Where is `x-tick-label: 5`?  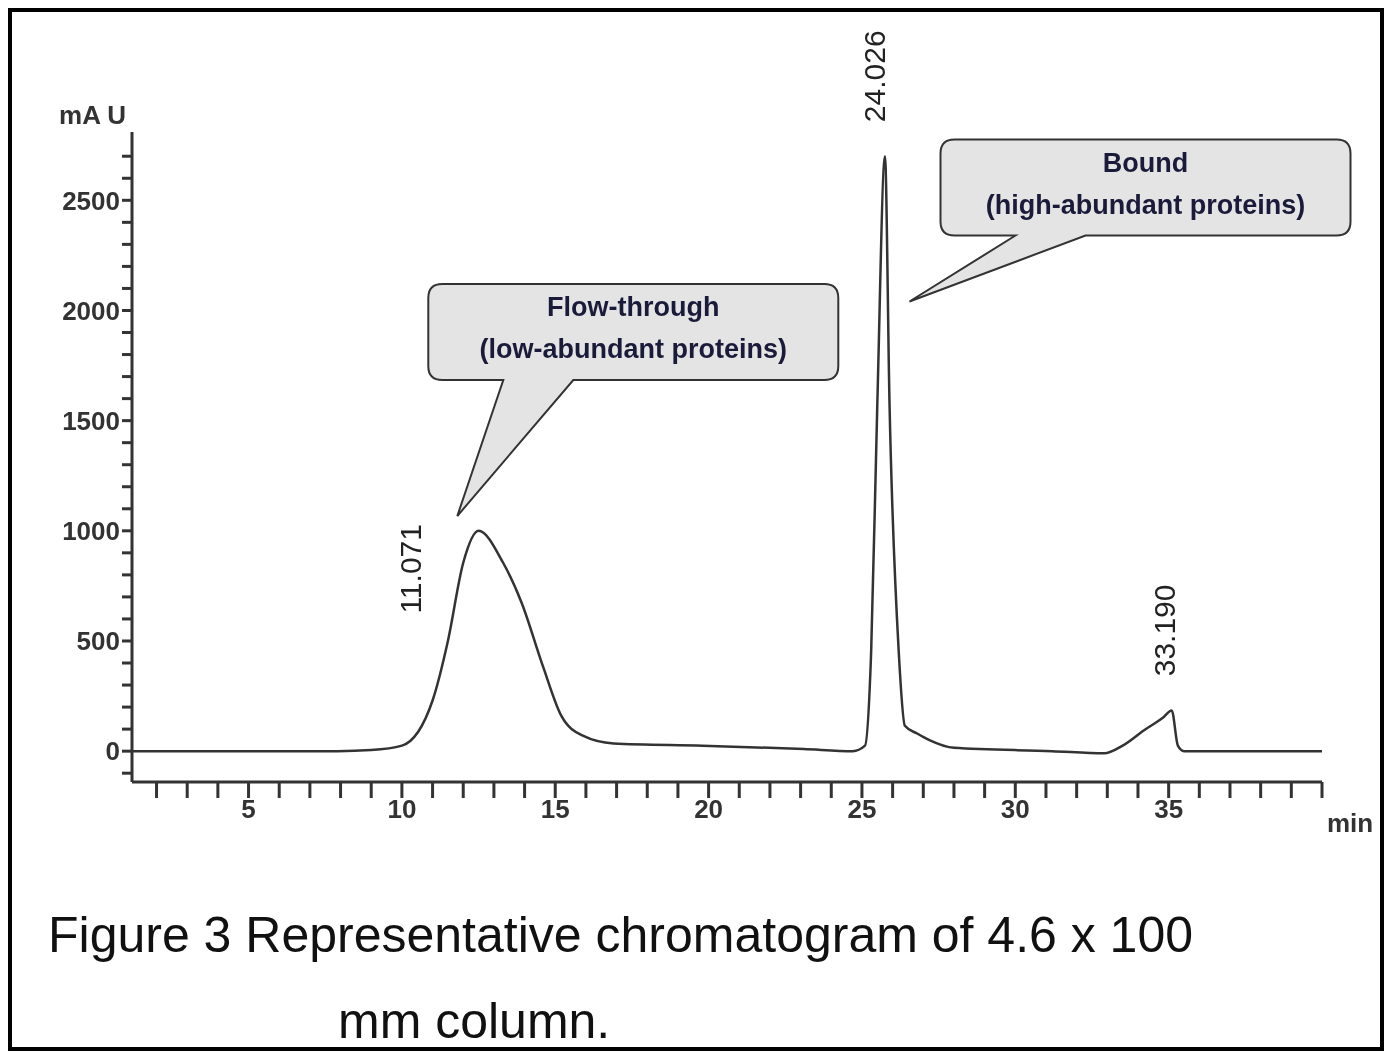
x-tick-label: 5 is located at coordinates (248, 809).